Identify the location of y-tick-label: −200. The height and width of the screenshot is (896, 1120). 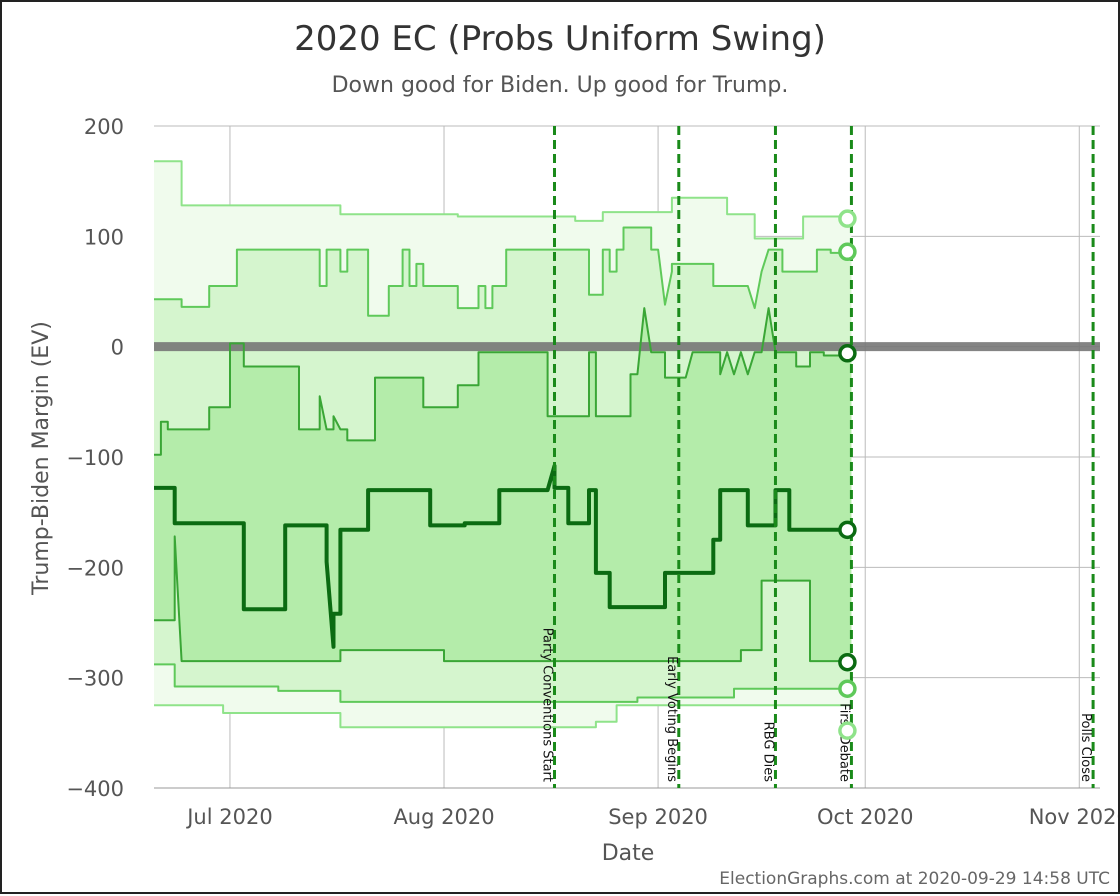
(95, 568).